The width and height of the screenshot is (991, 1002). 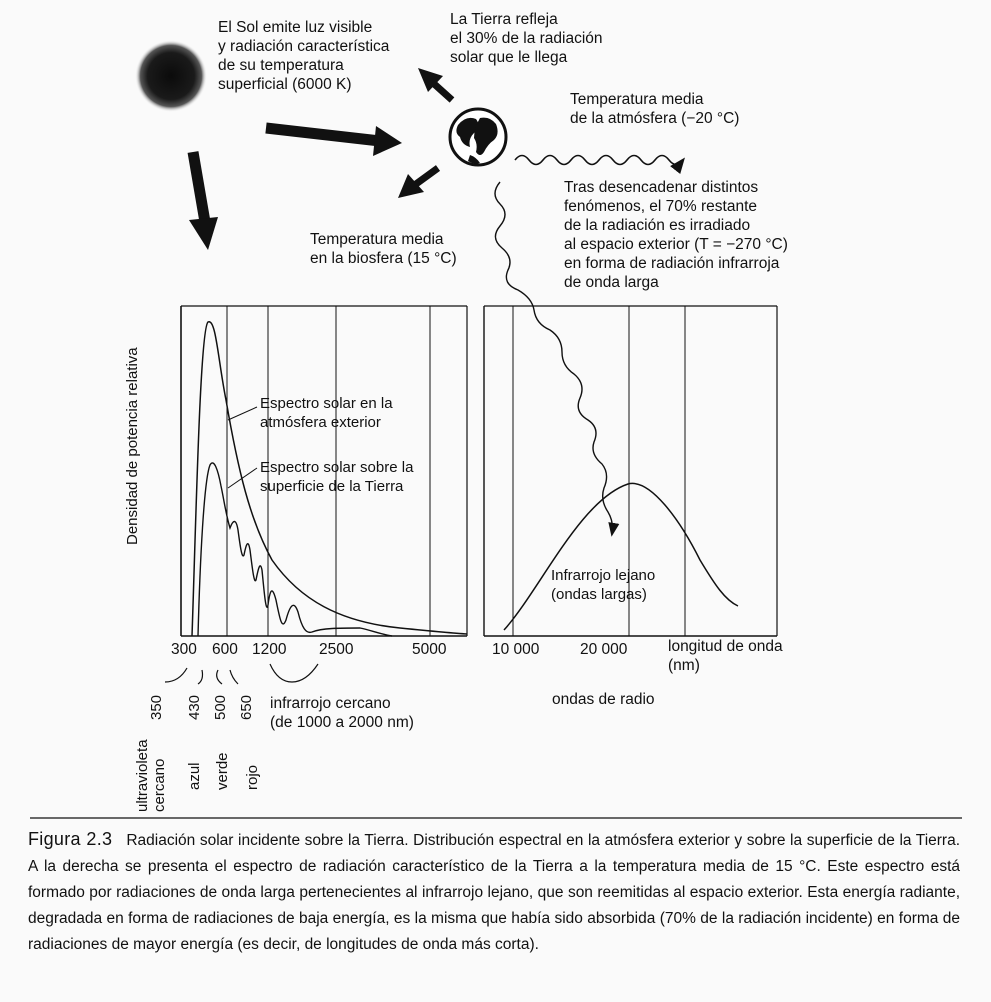 What do you see at coordinates (603, 585) in the screenshot?
I see `far-infrared-label: Infrarrojo lejano (ondas largas)` at bounding box center [603, 585].